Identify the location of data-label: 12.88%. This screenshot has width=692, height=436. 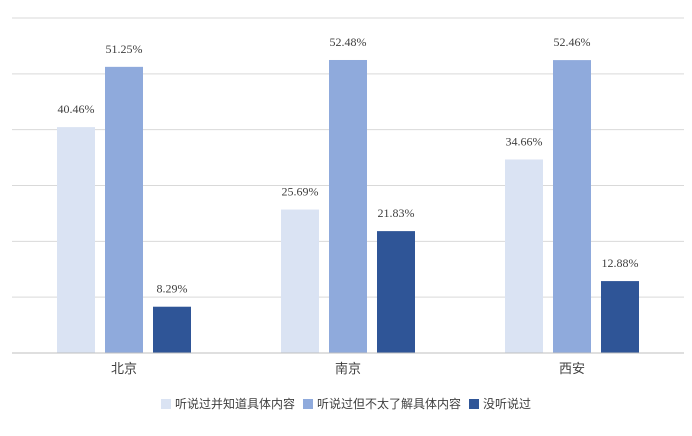
(620, 263).